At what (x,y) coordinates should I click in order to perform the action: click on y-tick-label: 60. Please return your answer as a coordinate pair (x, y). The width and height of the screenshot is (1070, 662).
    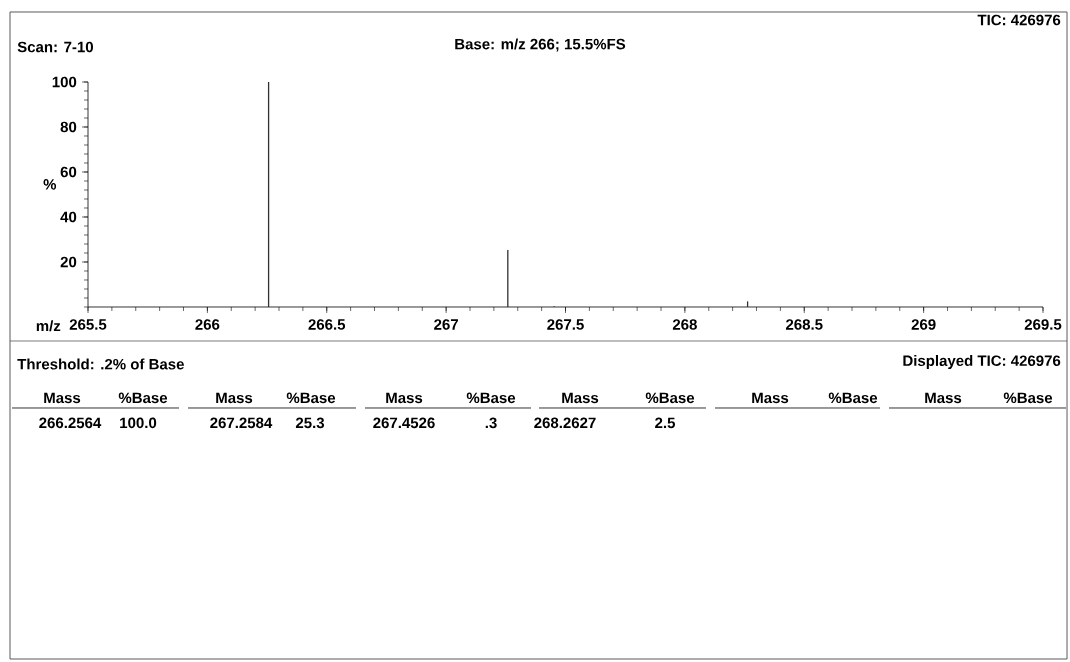
    Looking at the image, I should click on (68, 172).